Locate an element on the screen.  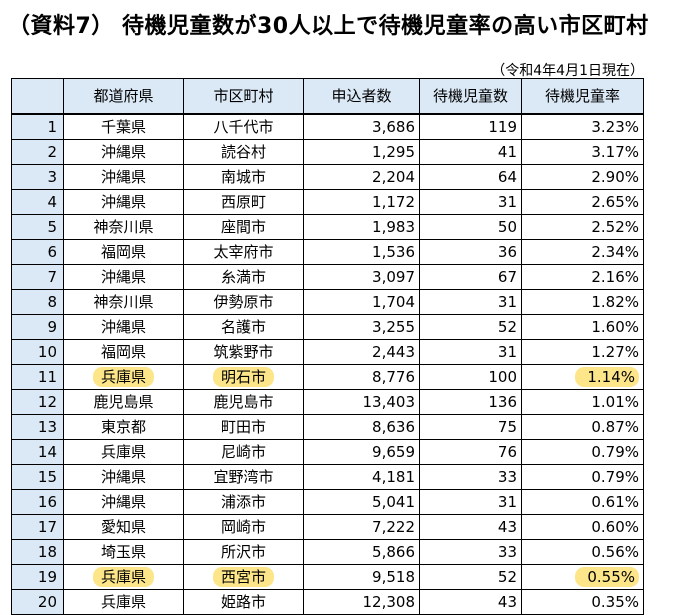
table-row: 2 沖縄県 読谷村 1,295 41 3.17% is located at coordinates (327, 152).